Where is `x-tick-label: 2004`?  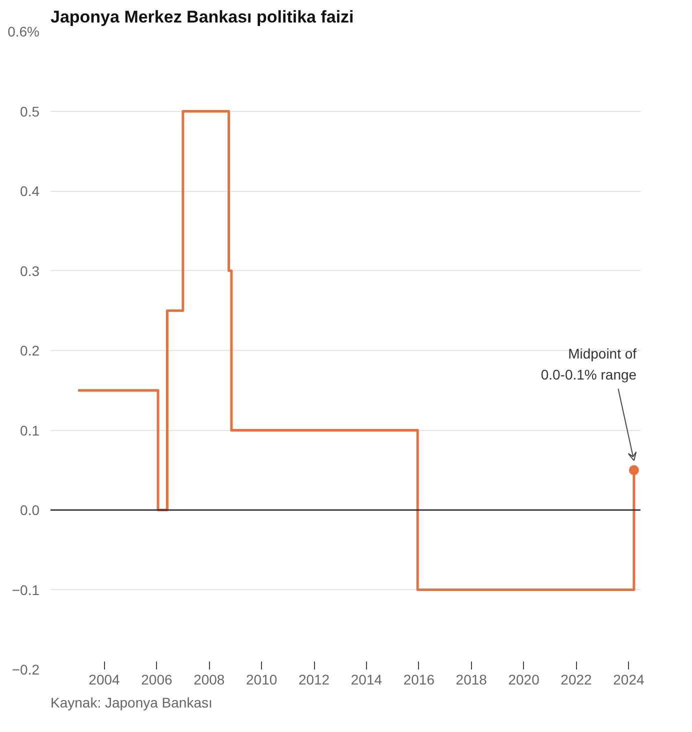 x-tick-label: 2004 is located at coordinates (104, 680).